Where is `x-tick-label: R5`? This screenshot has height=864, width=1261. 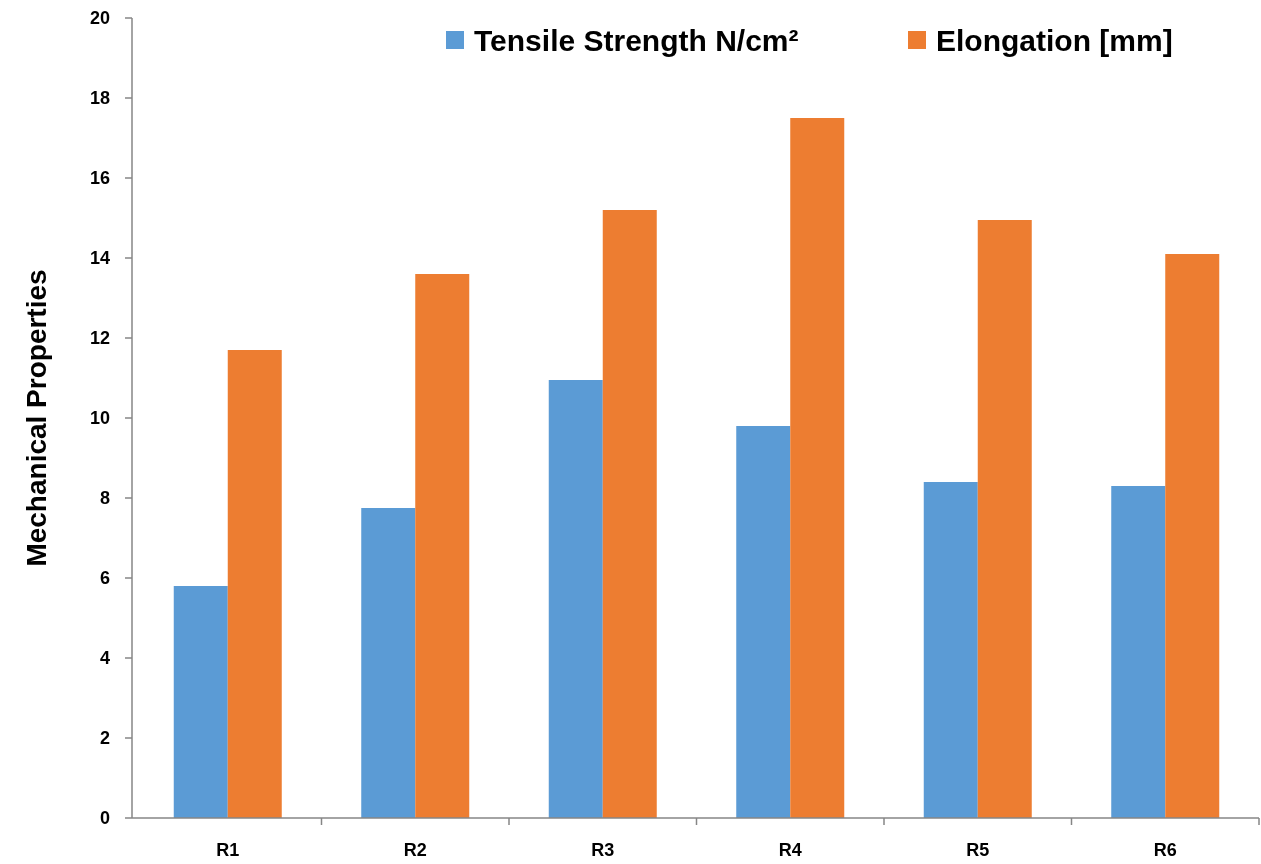 x-tick-label: R5 is located at coordinates (978, 850).